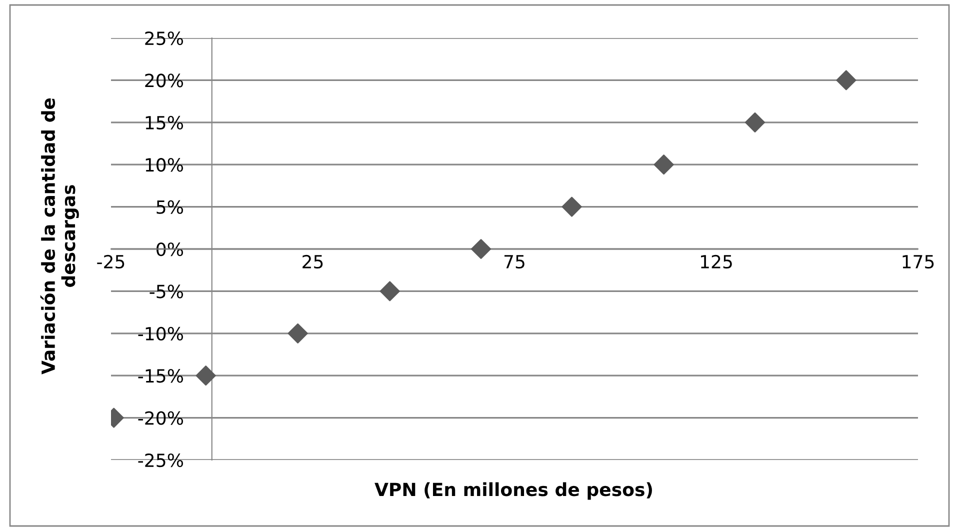 The width and height of the screenshot is (959, 531). I want to click on x-tick-label: 75, so click(514, 262).